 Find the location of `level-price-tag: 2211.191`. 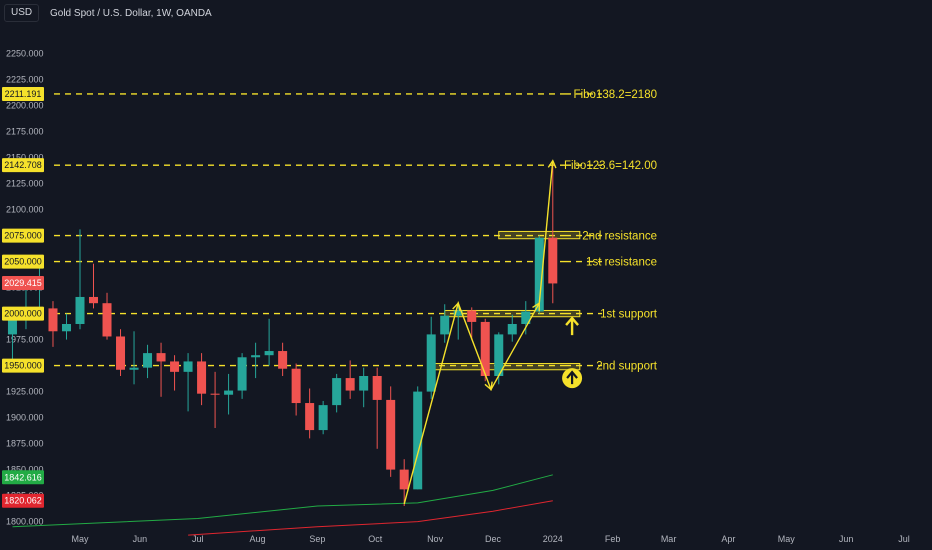

level-price-tag: 2211.191 is located at coordinates (23, 94).